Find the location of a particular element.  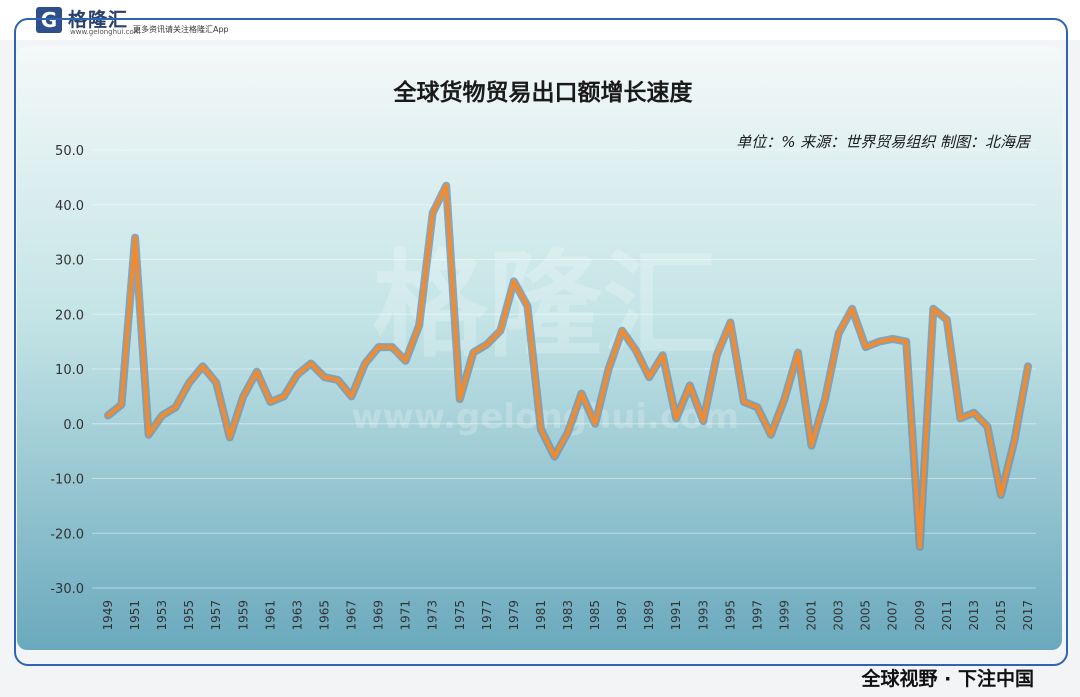

y-axis-ticks: 50.0 40.0 30.0 20.0 10.0 0.0 -10.0 -20.0 -30.0 is located at coordinates (67, 370).